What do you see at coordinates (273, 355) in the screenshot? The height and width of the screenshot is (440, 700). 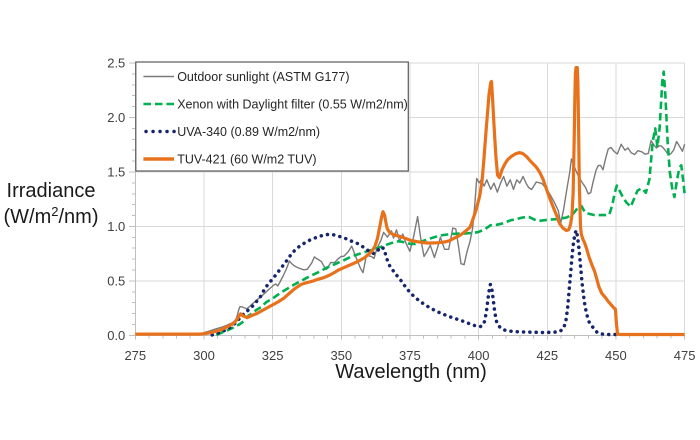 I see `svg-text: 325` at bounding box center [273, 355].